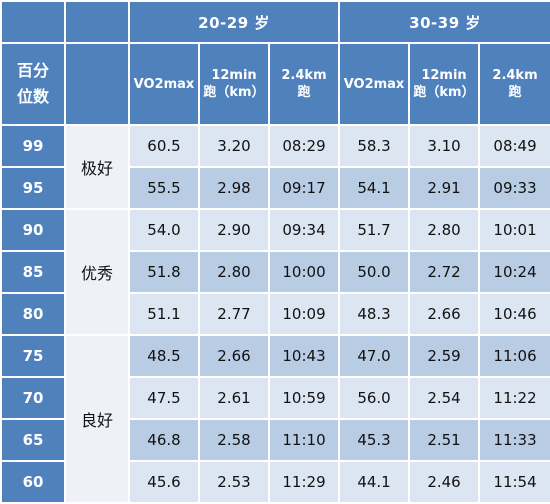 The width and height of the screenshot is (550, 504). What do you see at coordinates (164, 482) in the screenshot?
I see `value-cell: 45.6` at bounding box center [164, 482].